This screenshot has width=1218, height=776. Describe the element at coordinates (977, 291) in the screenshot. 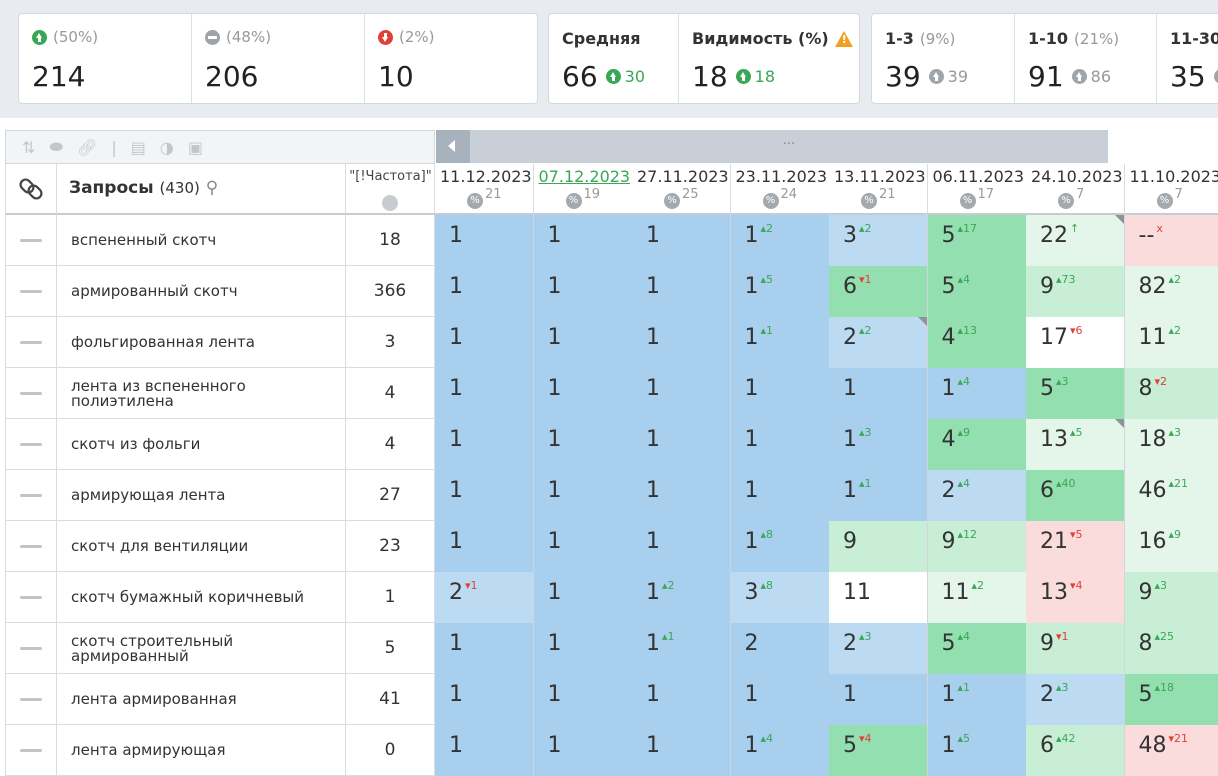

I see `position-cell: 5▴4` at that location.